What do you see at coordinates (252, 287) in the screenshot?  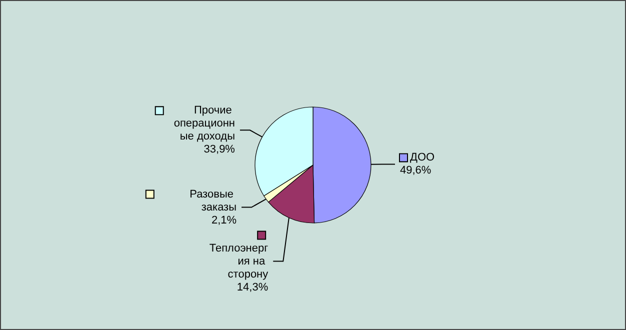 I see `data-label: 14,3%` at bounding box center [252, 287].